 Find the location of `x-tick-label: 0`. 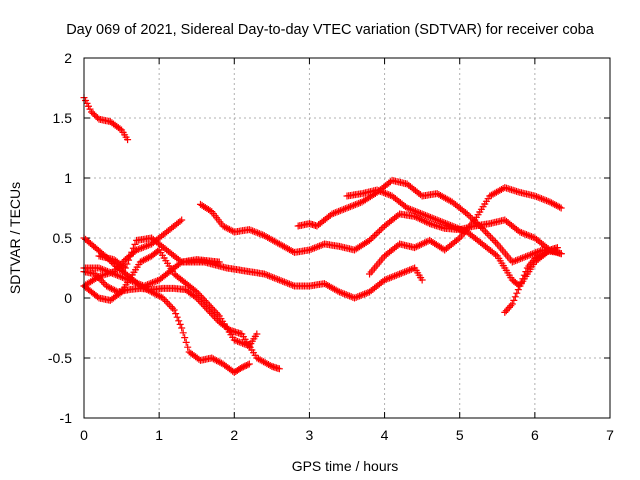

x-tick-label: 0 is located at coordinates (84, 435).